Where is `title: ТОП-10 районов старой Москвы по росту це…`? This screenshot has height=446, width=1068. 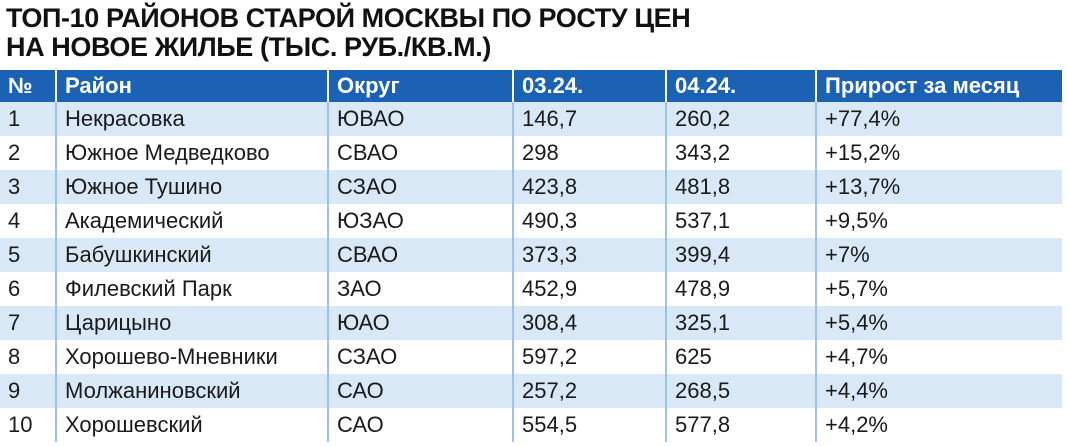 title: ТОП-10 районов старой Москвы по росту це… is located at coordinates (348, 32).